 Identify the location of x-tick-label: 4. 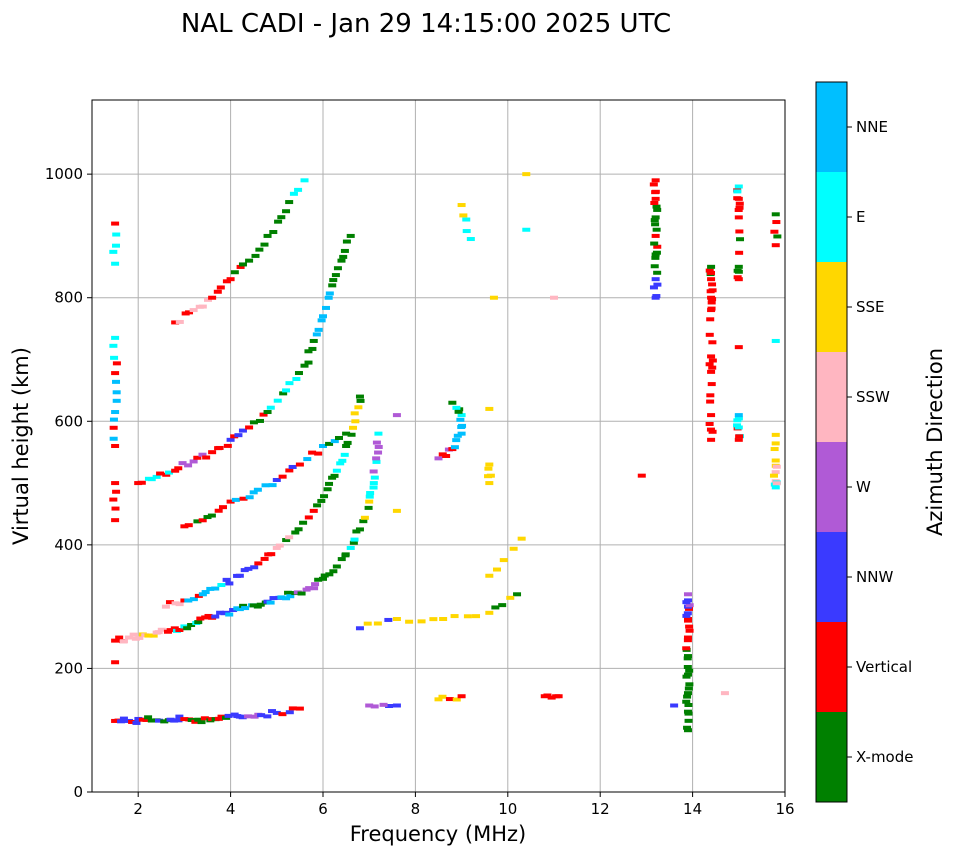
(231, 809).